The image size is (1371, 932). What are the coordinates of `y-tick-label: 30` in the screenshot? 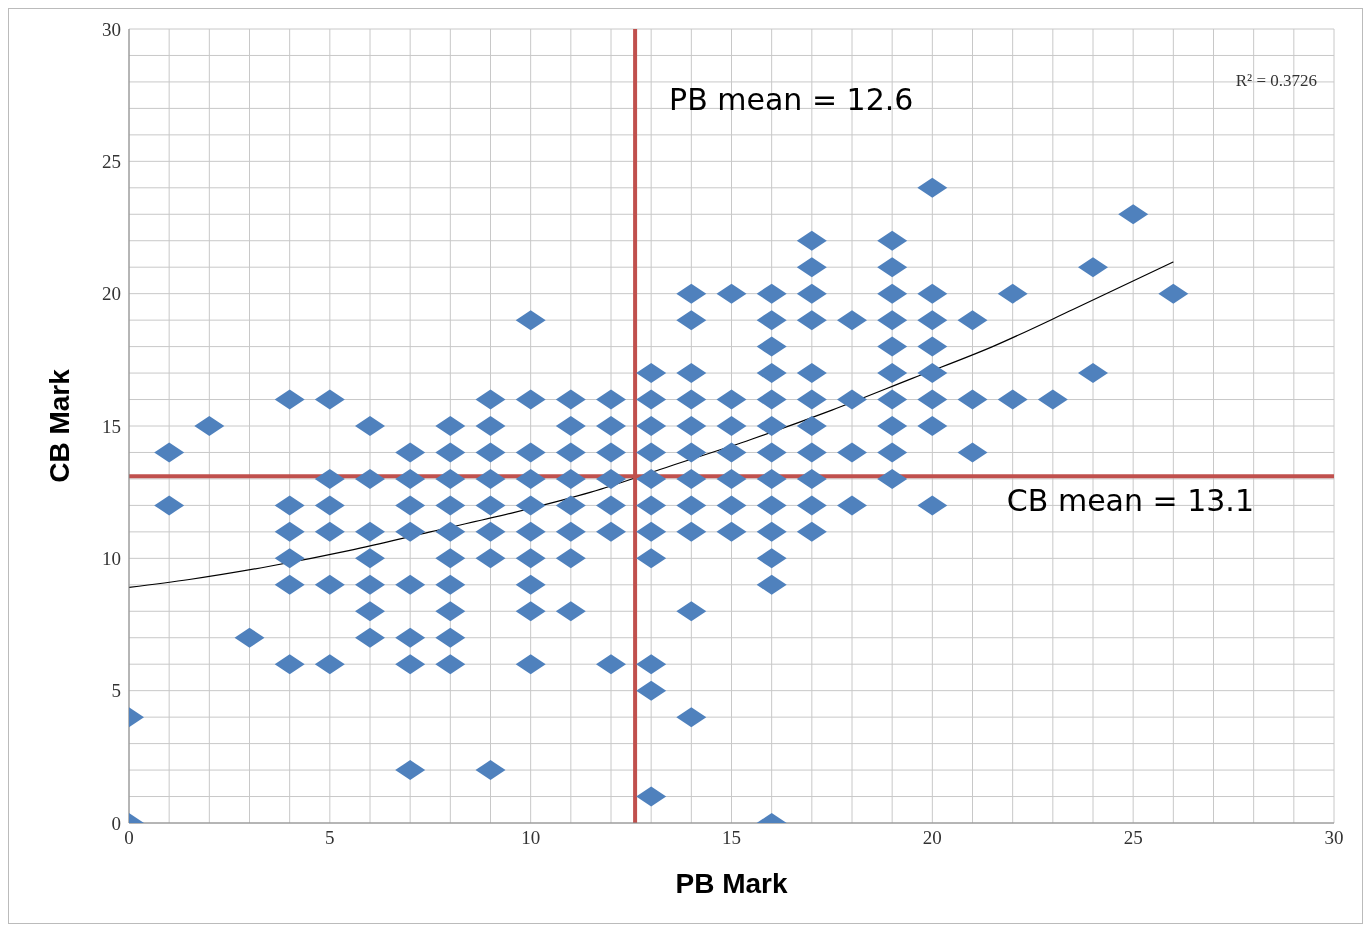 It's located at (111, 29).